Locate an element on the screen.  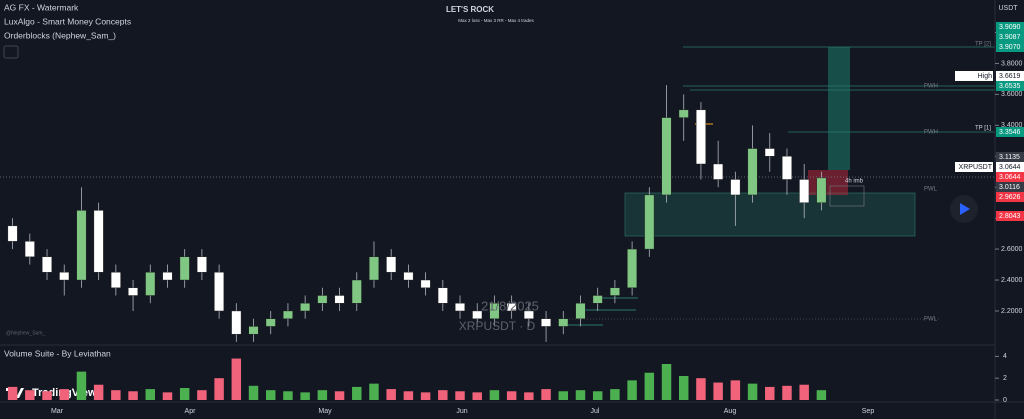
order-block is located at coordinates (770, 214).